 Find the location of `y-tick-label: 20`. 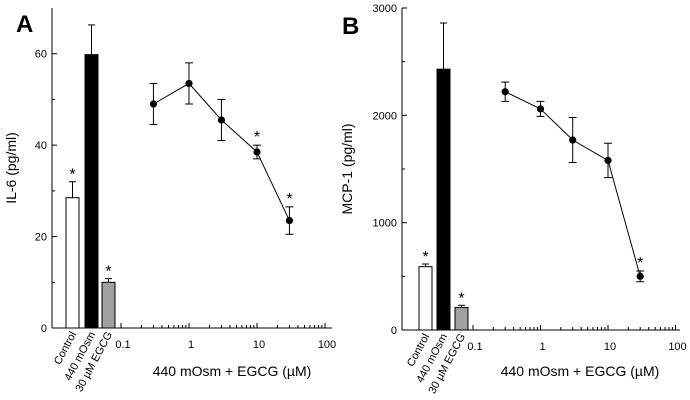

y-tick-label: 20 is located at coordinates (41, 238).